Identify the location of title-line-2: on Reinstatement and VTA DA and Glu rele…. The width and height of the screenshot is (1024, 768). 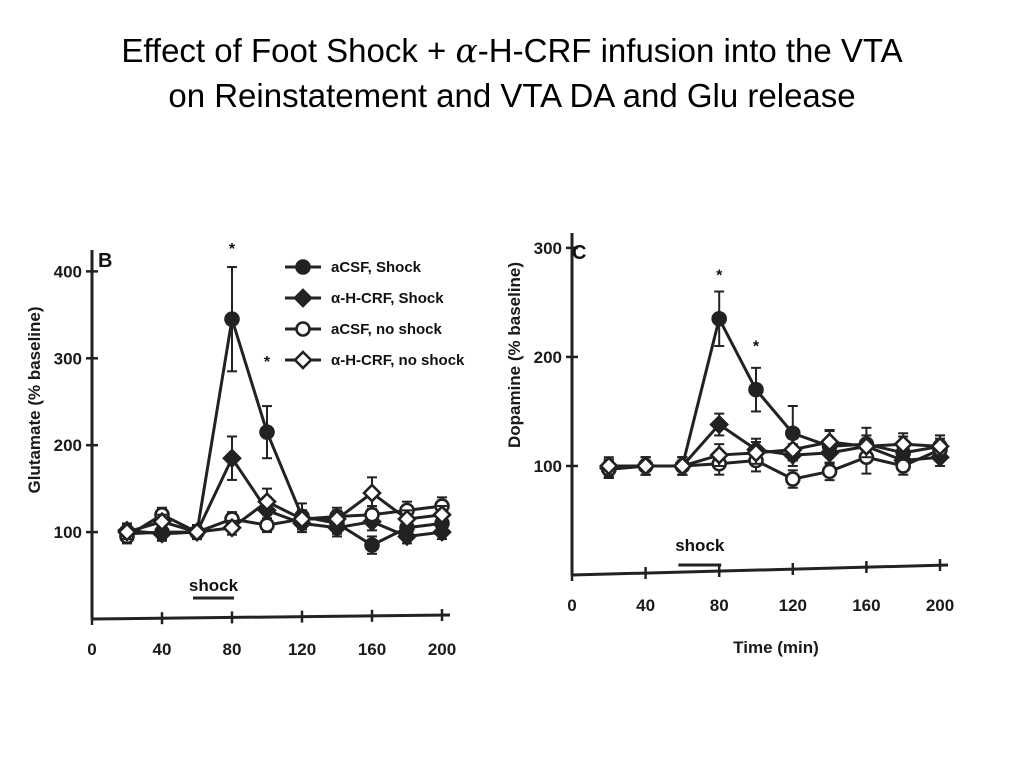
(512, 95).